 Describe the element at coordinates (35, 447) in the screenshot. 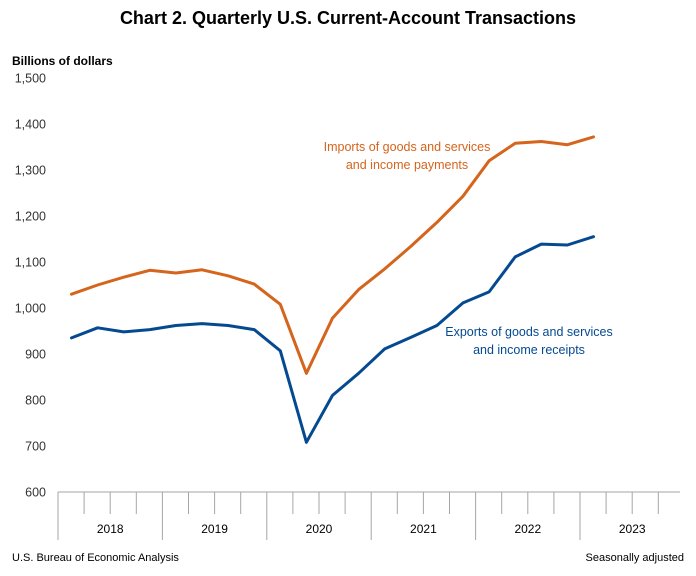

I see `y-tick-label: 700` at that location.